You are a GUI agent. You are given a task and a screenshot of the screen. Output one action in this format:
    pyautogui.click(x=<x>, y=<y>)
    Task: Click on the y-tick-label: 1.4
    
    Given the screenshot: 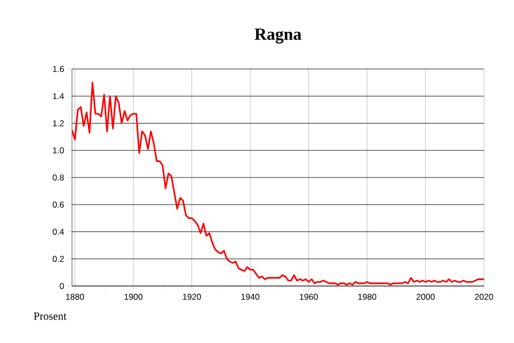 What is the action you would take?
    pyautogui.click(x=58, y=96)
    